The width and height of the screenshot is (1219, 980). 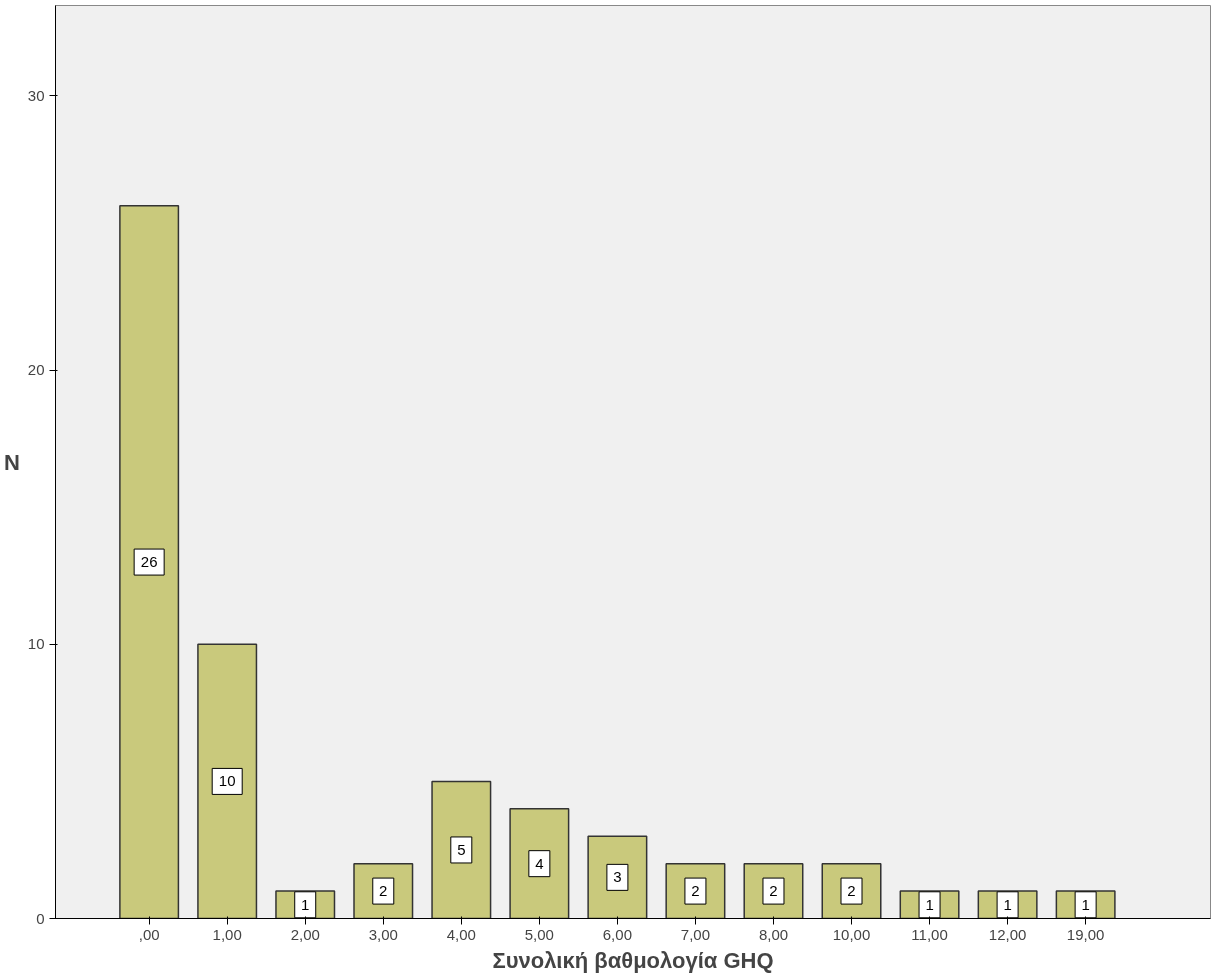 What do you see at coordinates (36, 644) in the screenshot?
I see `y-tick-label: 10` at bounding box center [36, 644].